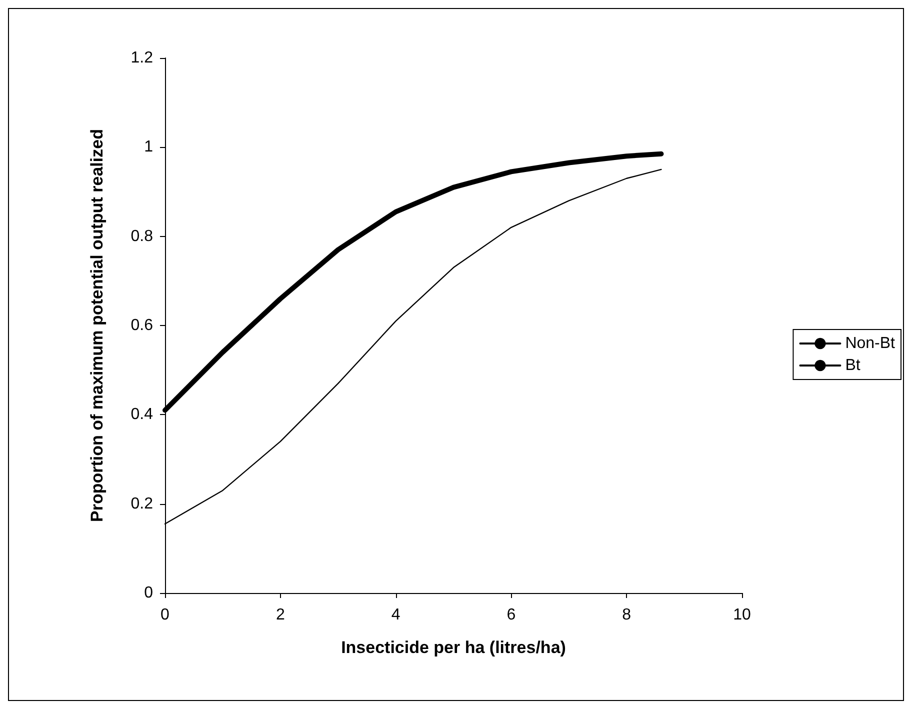 Image resolution: width=912 pixels, height=709 pixels. I want to click on x-tick-label: 0, so click(165, 615).